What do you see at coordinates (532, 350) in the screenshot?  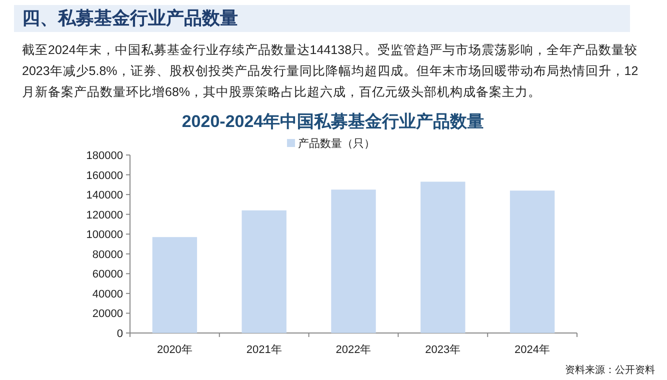 I see `x-tick-label: 2024年` at bounding box center [532, 350].